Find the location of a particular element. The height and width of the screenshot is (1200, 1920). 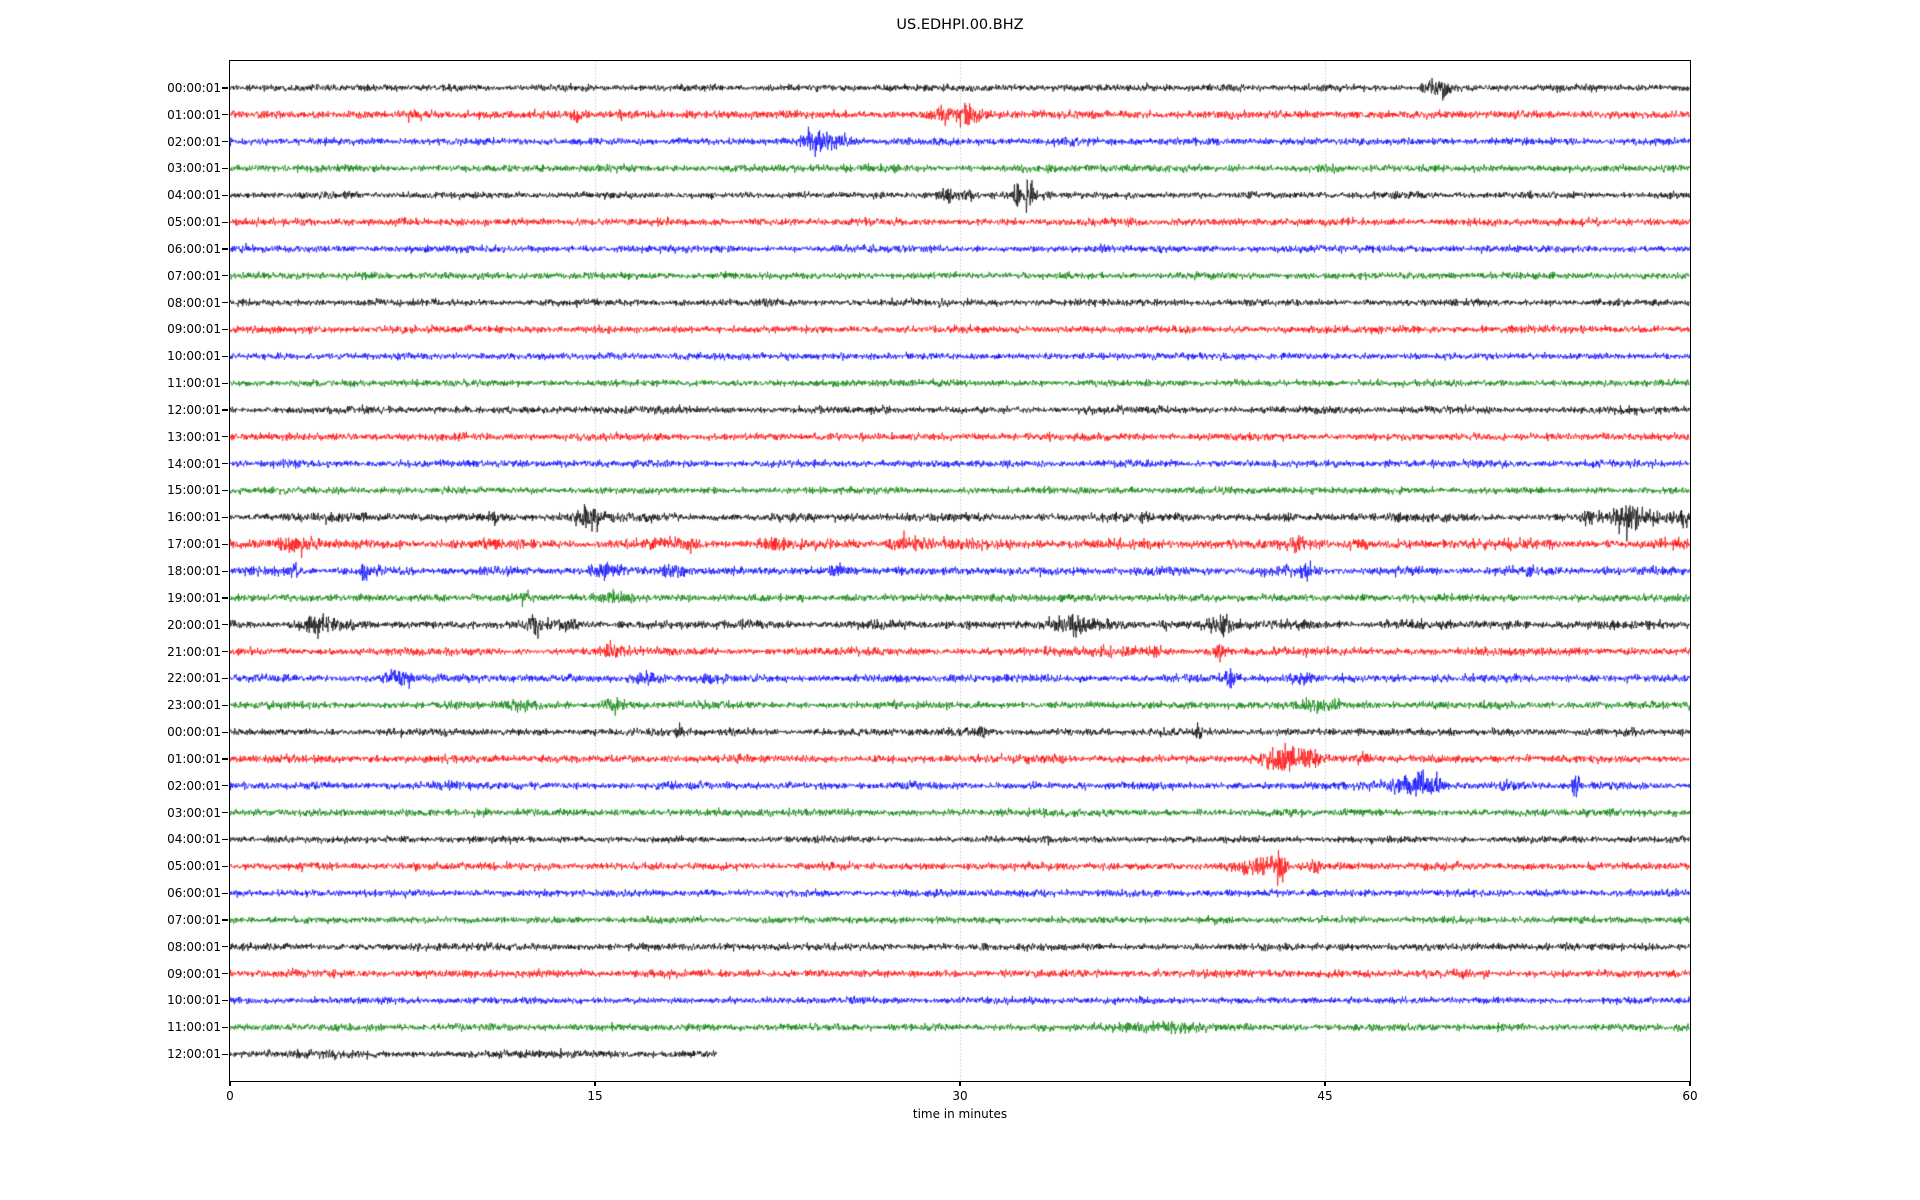

x-tick-label: 30 is located at coordinates (960, 1096).